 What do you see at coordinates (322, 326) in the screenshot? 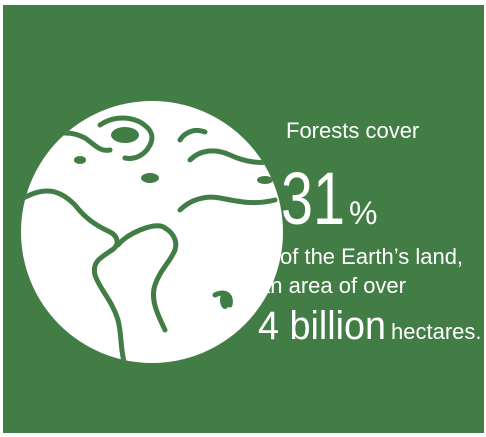
I see `highlight-amount: 4 billion` at bounding box center [322, 326].